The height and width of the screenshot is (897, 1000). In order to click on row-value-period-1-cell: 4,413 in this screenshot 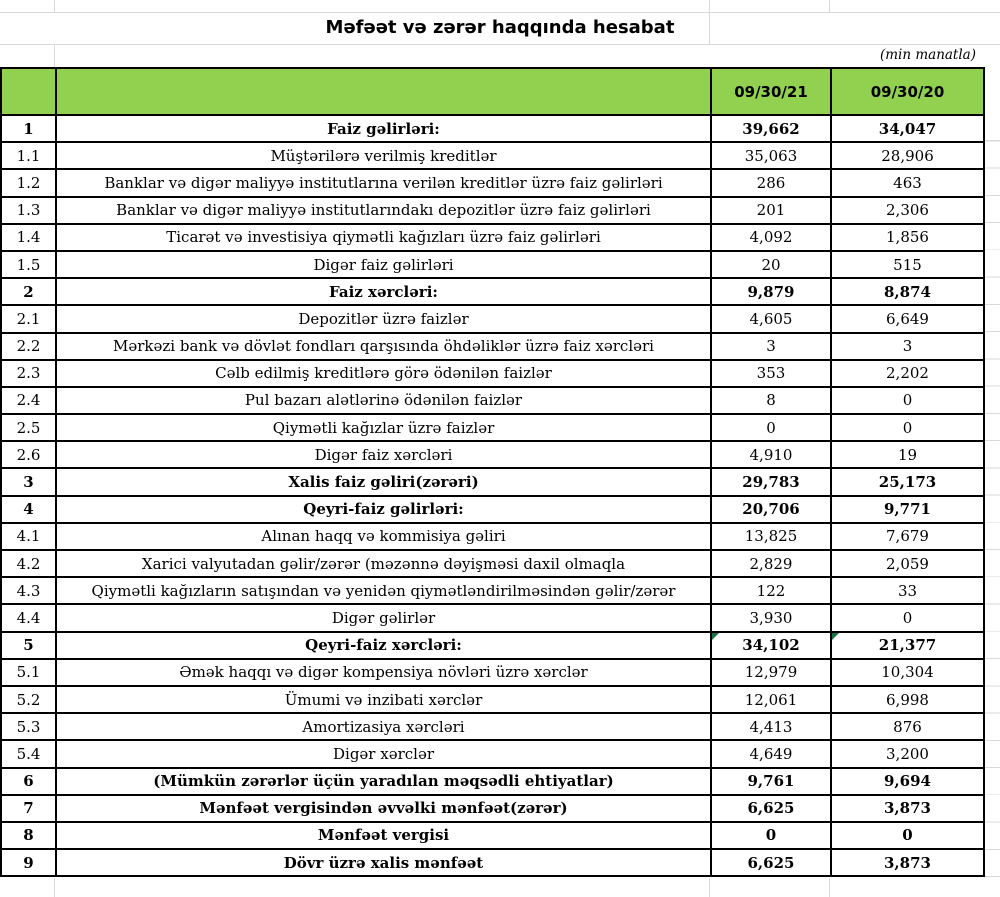, I will do `click(771, 727)`.